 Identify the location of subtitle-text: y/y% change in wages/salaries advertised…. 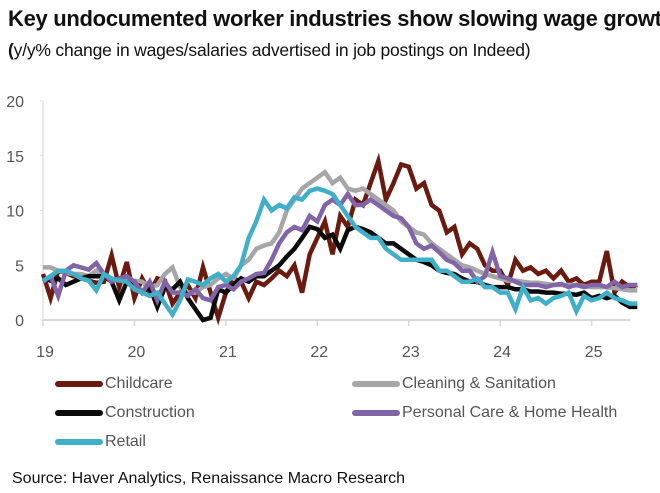
(269, 50).